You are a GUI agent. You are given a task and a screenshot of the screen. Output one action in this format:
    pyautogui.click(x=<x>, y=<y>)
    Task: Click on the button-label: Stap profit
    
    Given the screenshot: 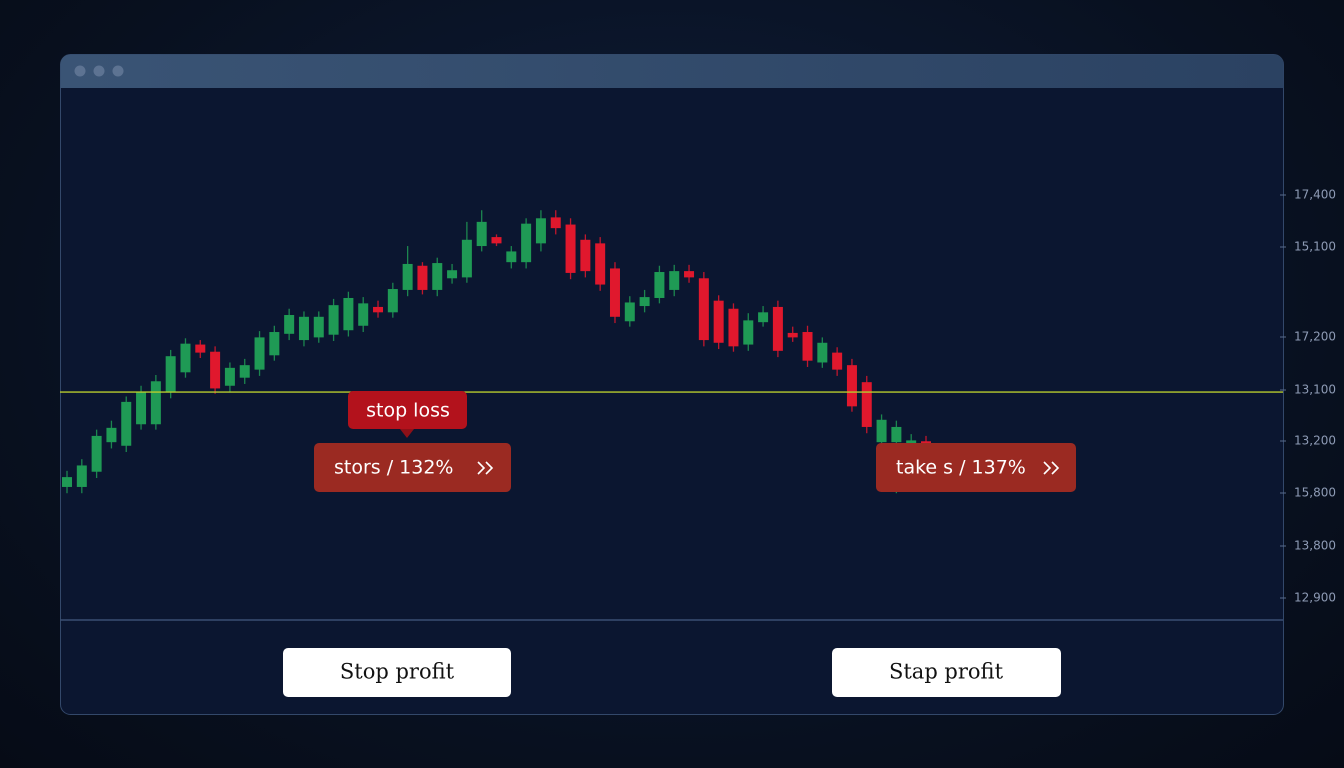 What is the action you would take?
    pyautogui.click(x=946, y=672)
    